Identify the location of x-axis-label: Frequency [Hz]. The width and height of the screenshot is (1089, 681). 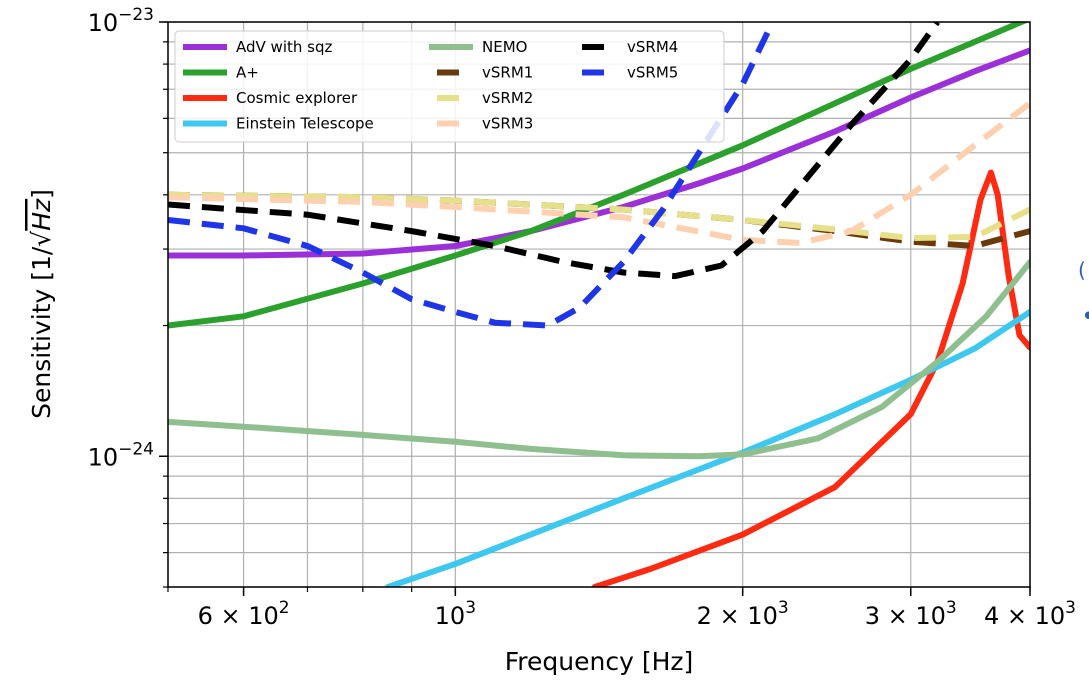
(599, 661).